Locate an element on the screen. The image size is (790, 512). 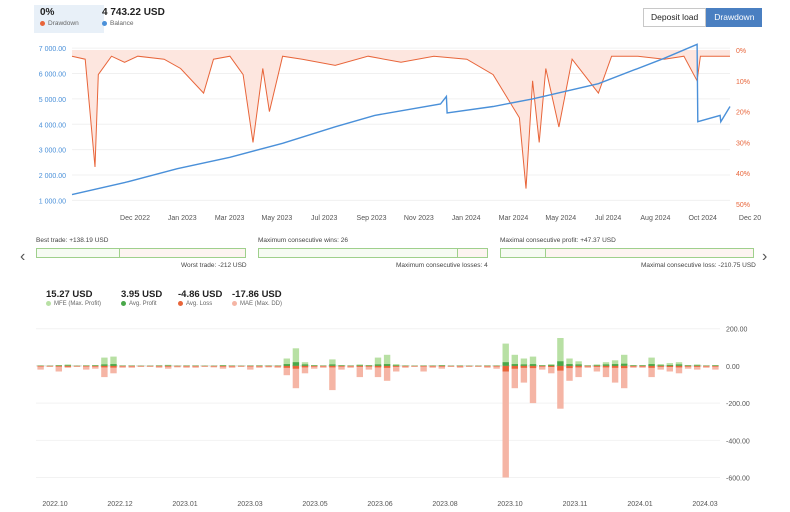
x-tick-label: 2024.03 is located at coordinates (704, 504).